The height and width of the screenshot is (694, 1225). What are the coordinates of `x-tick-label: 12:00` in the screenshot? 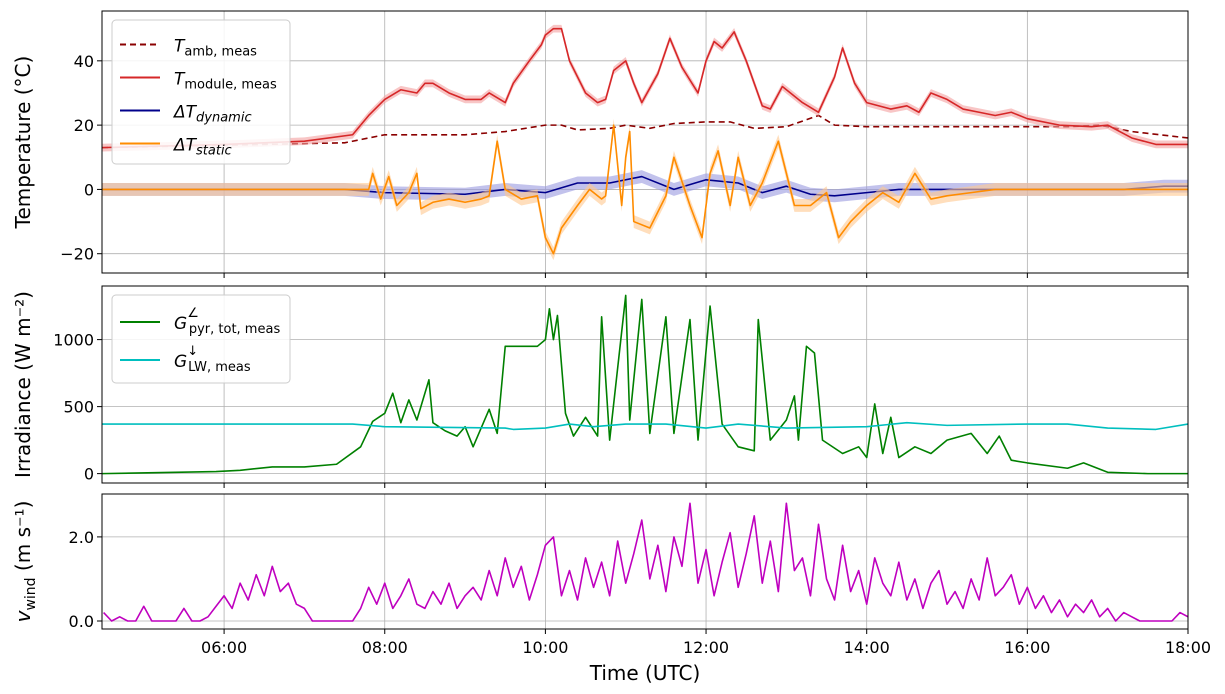 It's located at (706, 647).